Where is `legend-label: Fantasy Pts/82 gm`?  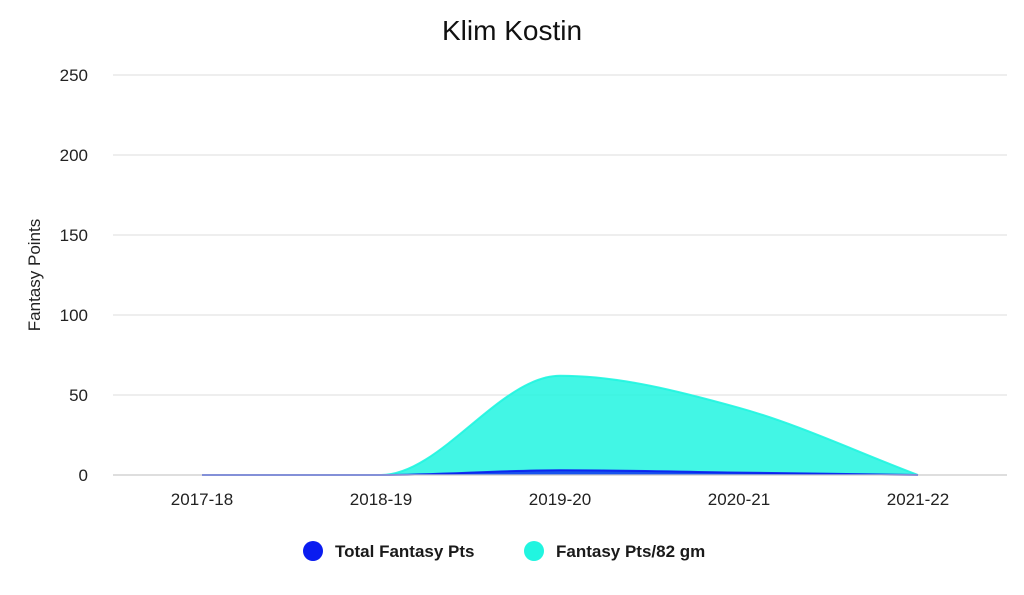 legend-label: Fantasy Pts/82 gm is located at coordinates (630, 551).